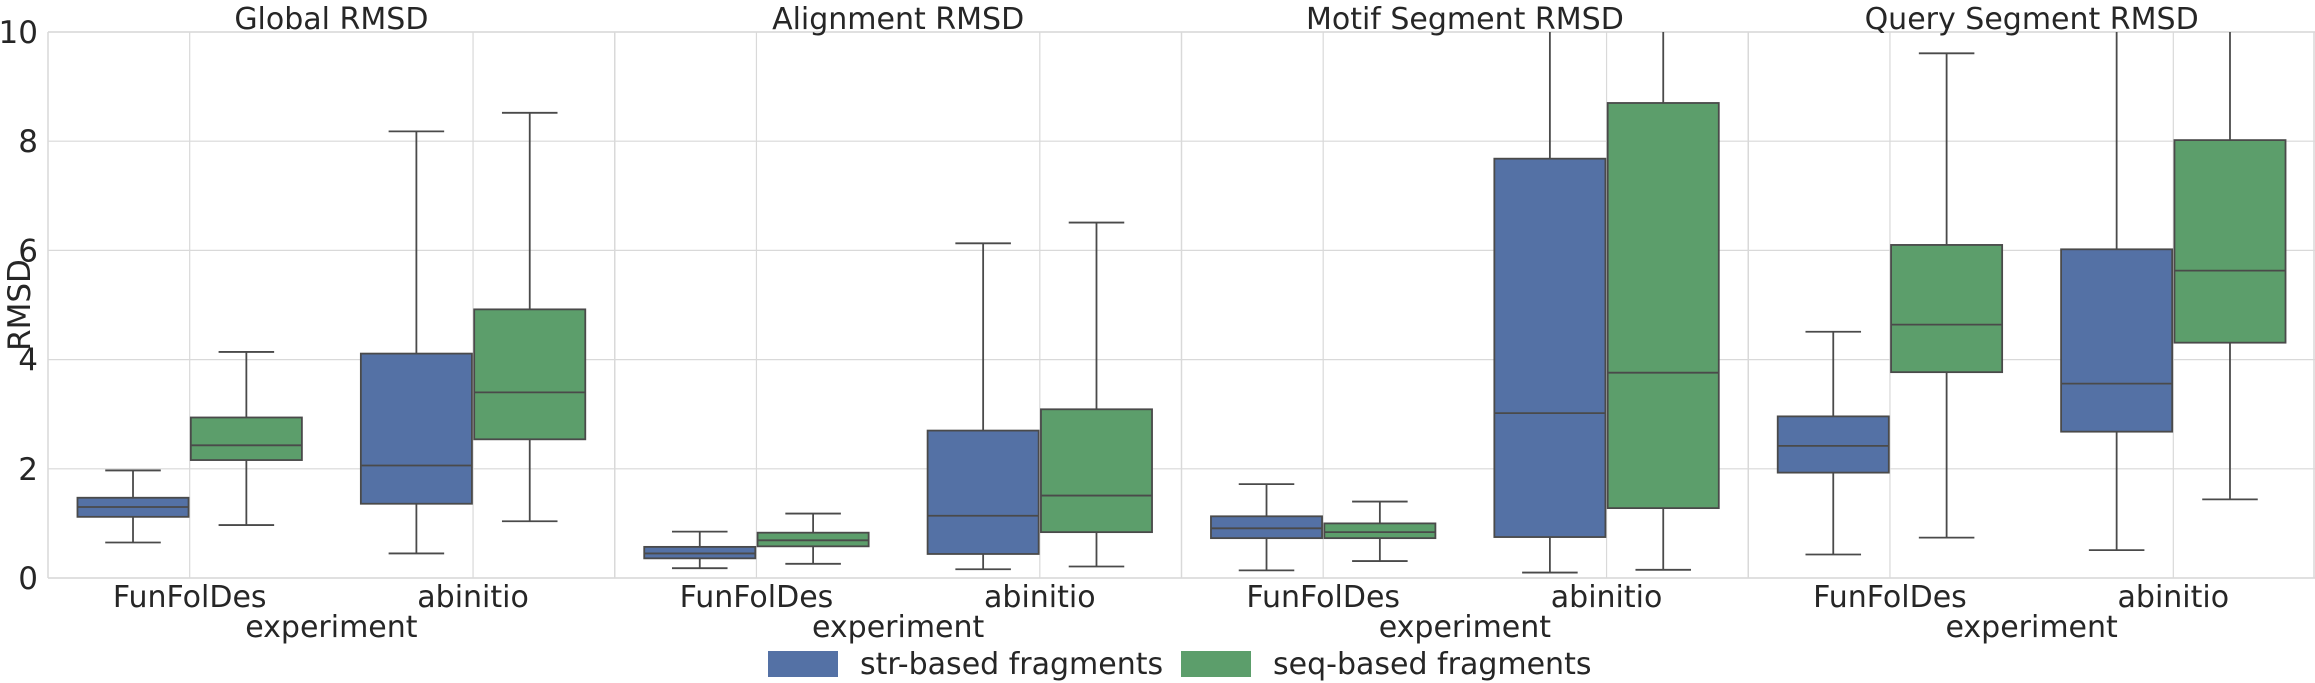  I want to click on legend-label: seq-based fragments, so click(1432, 664).